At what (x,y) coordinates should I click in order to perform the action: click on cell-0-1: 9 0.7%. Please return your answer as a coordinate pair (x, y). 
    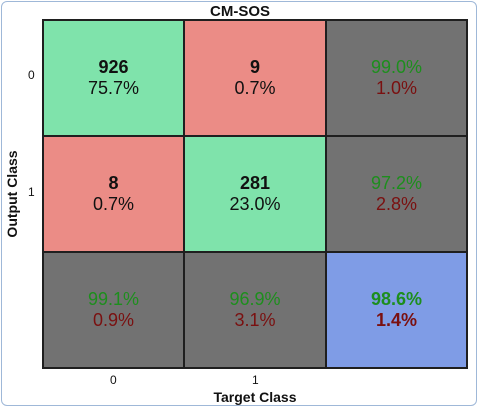
    Looking at the image, I should click on (255, 78).